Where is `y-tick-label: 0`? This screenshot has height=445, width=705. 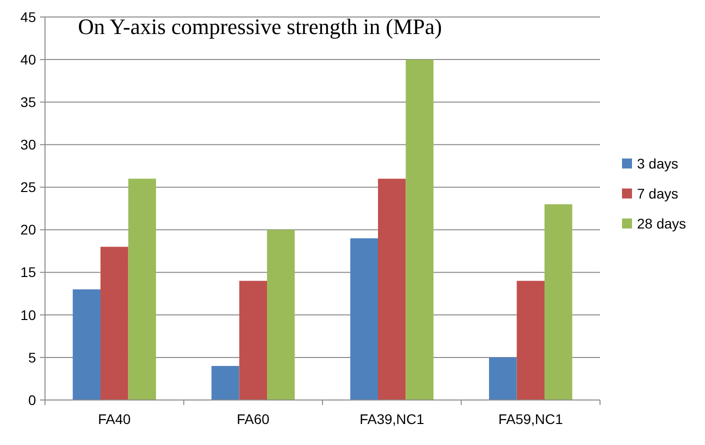 y-tick-label: 0 is located at coordinates (32, 400).